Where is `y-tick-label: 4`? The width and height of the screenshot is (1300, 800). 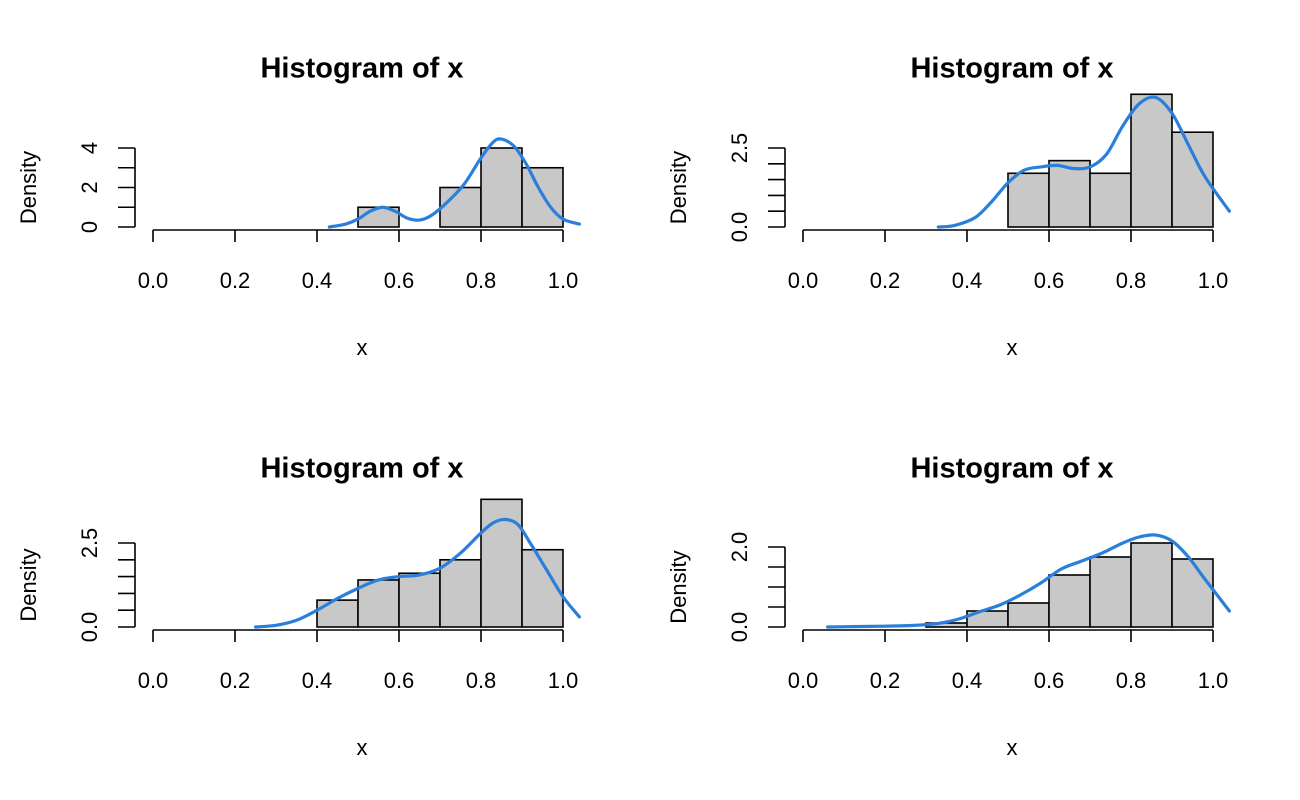 y-tick-label: 4 is located at coordinates (89, 148).